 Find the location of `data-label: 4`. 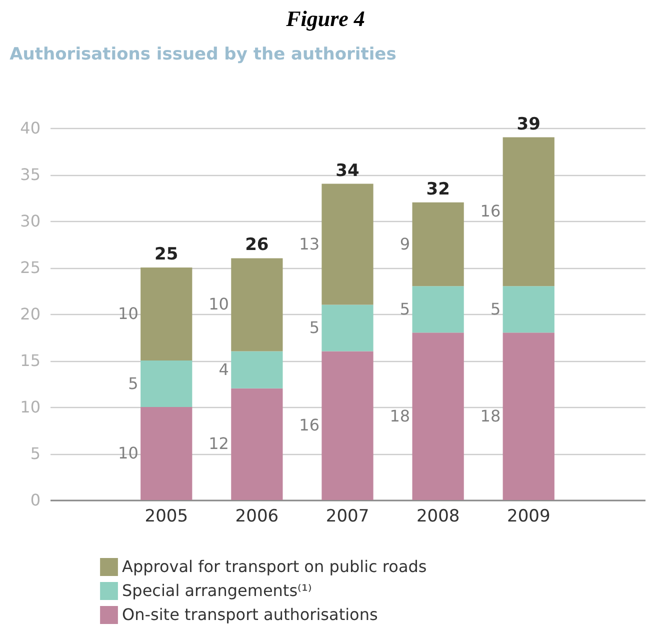

data-label: 4 is located at coordinates (223, 369).